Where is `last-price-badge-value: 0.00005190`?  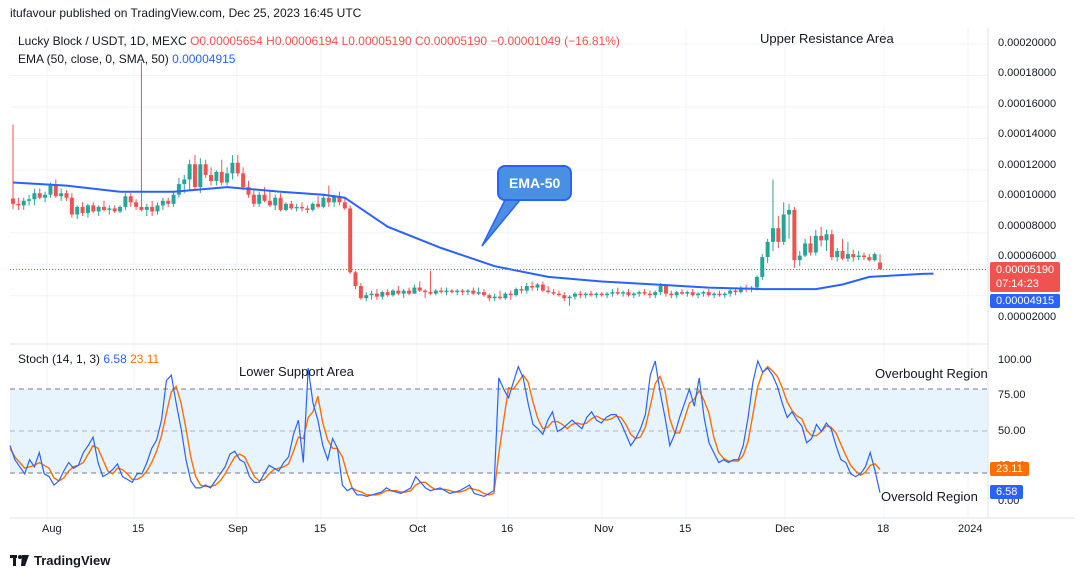
last-price-badge-value: 0.00005190 is located at coordinates (1025, 270).